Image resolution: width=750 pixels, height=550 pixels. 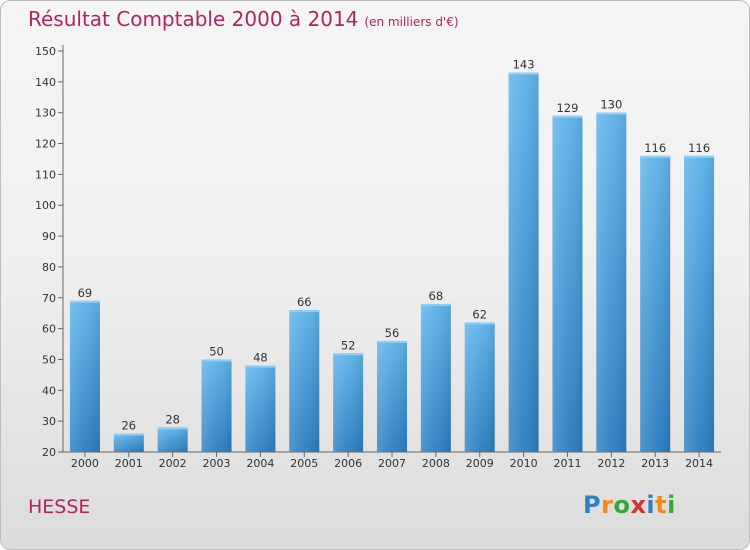 I want to click on x-tick-label: 2012, so click(x=611, y=463).